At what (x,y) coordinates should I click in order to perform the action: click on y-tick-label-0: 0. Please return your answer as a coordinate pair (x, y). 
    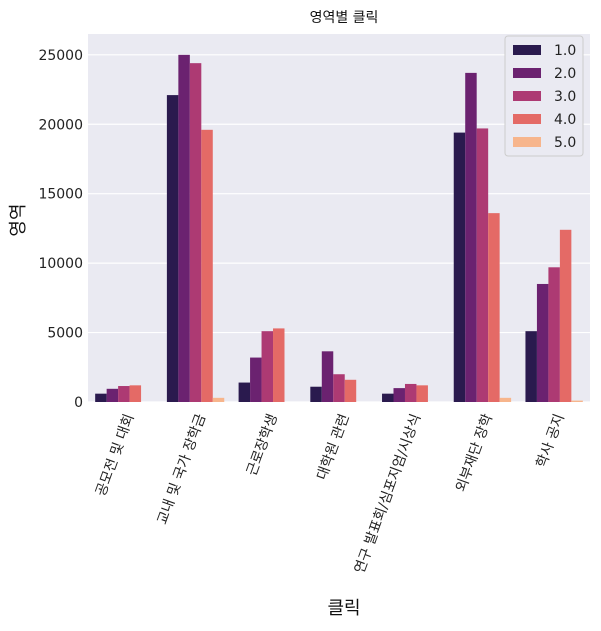
    Looking at the image, I should click on (78, 403).